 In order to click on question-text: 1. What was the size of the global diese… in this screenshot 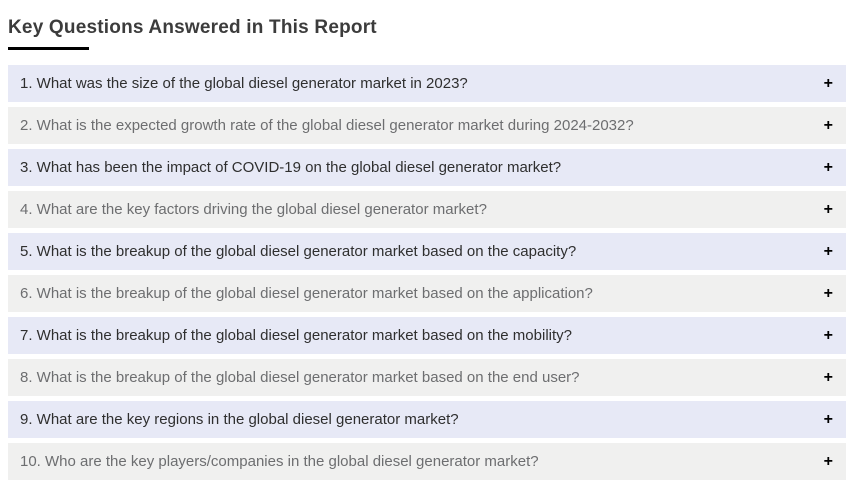, I will do `click(244, 83)`.